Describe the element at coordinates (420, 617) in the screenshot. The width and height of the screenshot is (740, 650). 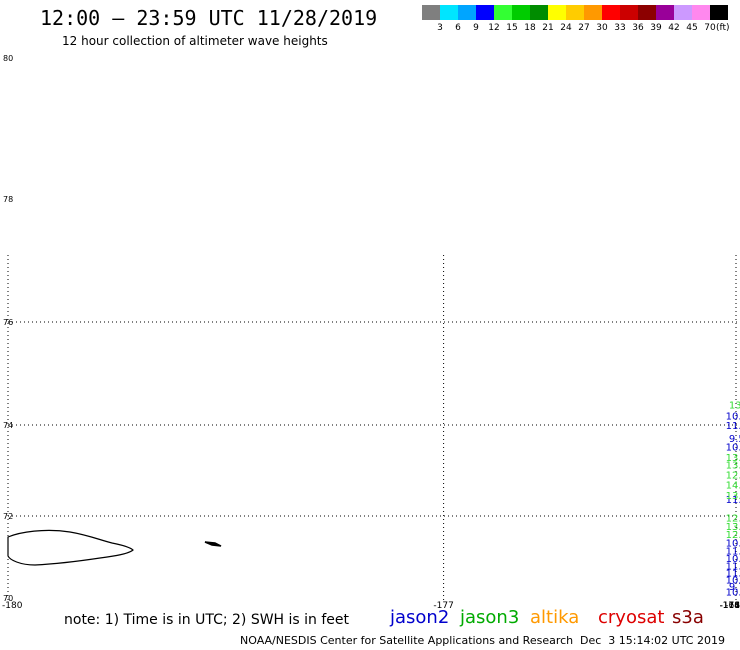
I see `mission-jason2: jason2` at that location.